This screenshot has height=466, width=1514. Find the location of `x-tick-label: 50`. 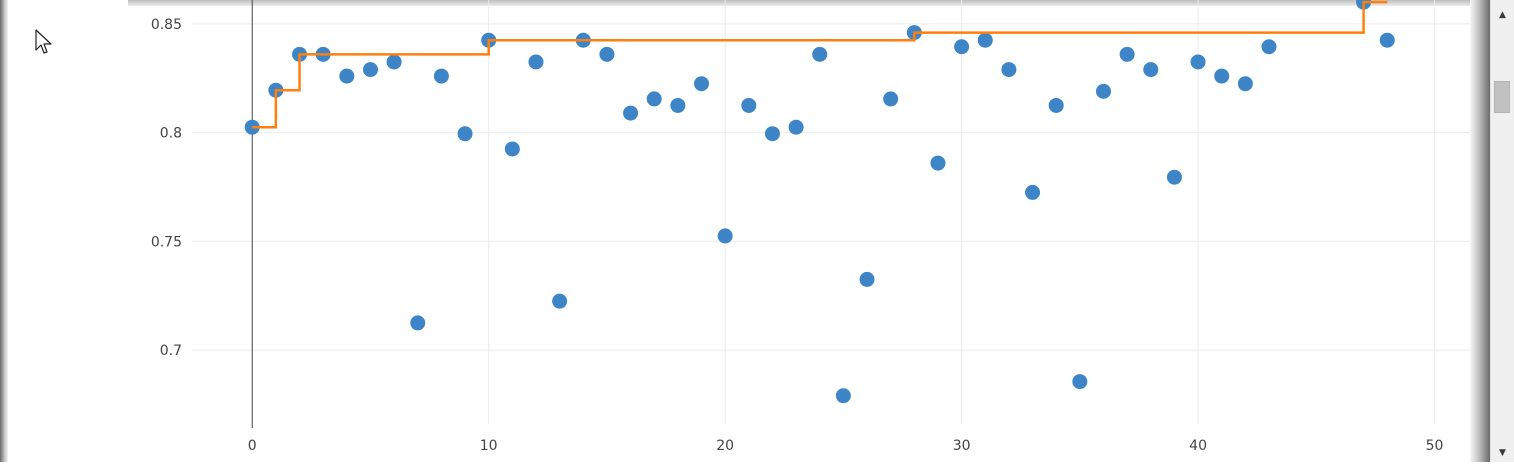

x-tick-label: 50 is located at coordinates (1435, 446).